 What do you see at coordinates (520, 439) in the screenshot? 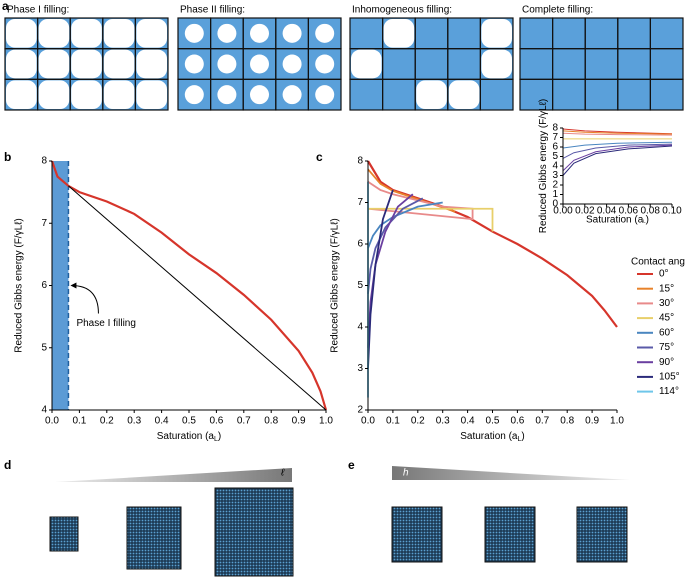
I see `x-label-part: L` at bounding box center [520, 439].